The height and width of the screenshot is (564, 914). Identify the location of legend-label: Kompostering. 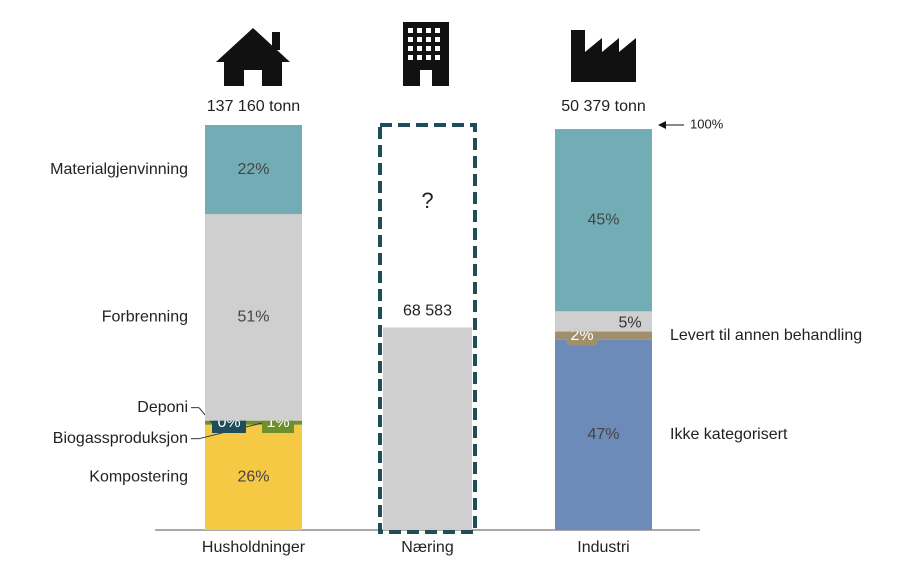
(138, 477).